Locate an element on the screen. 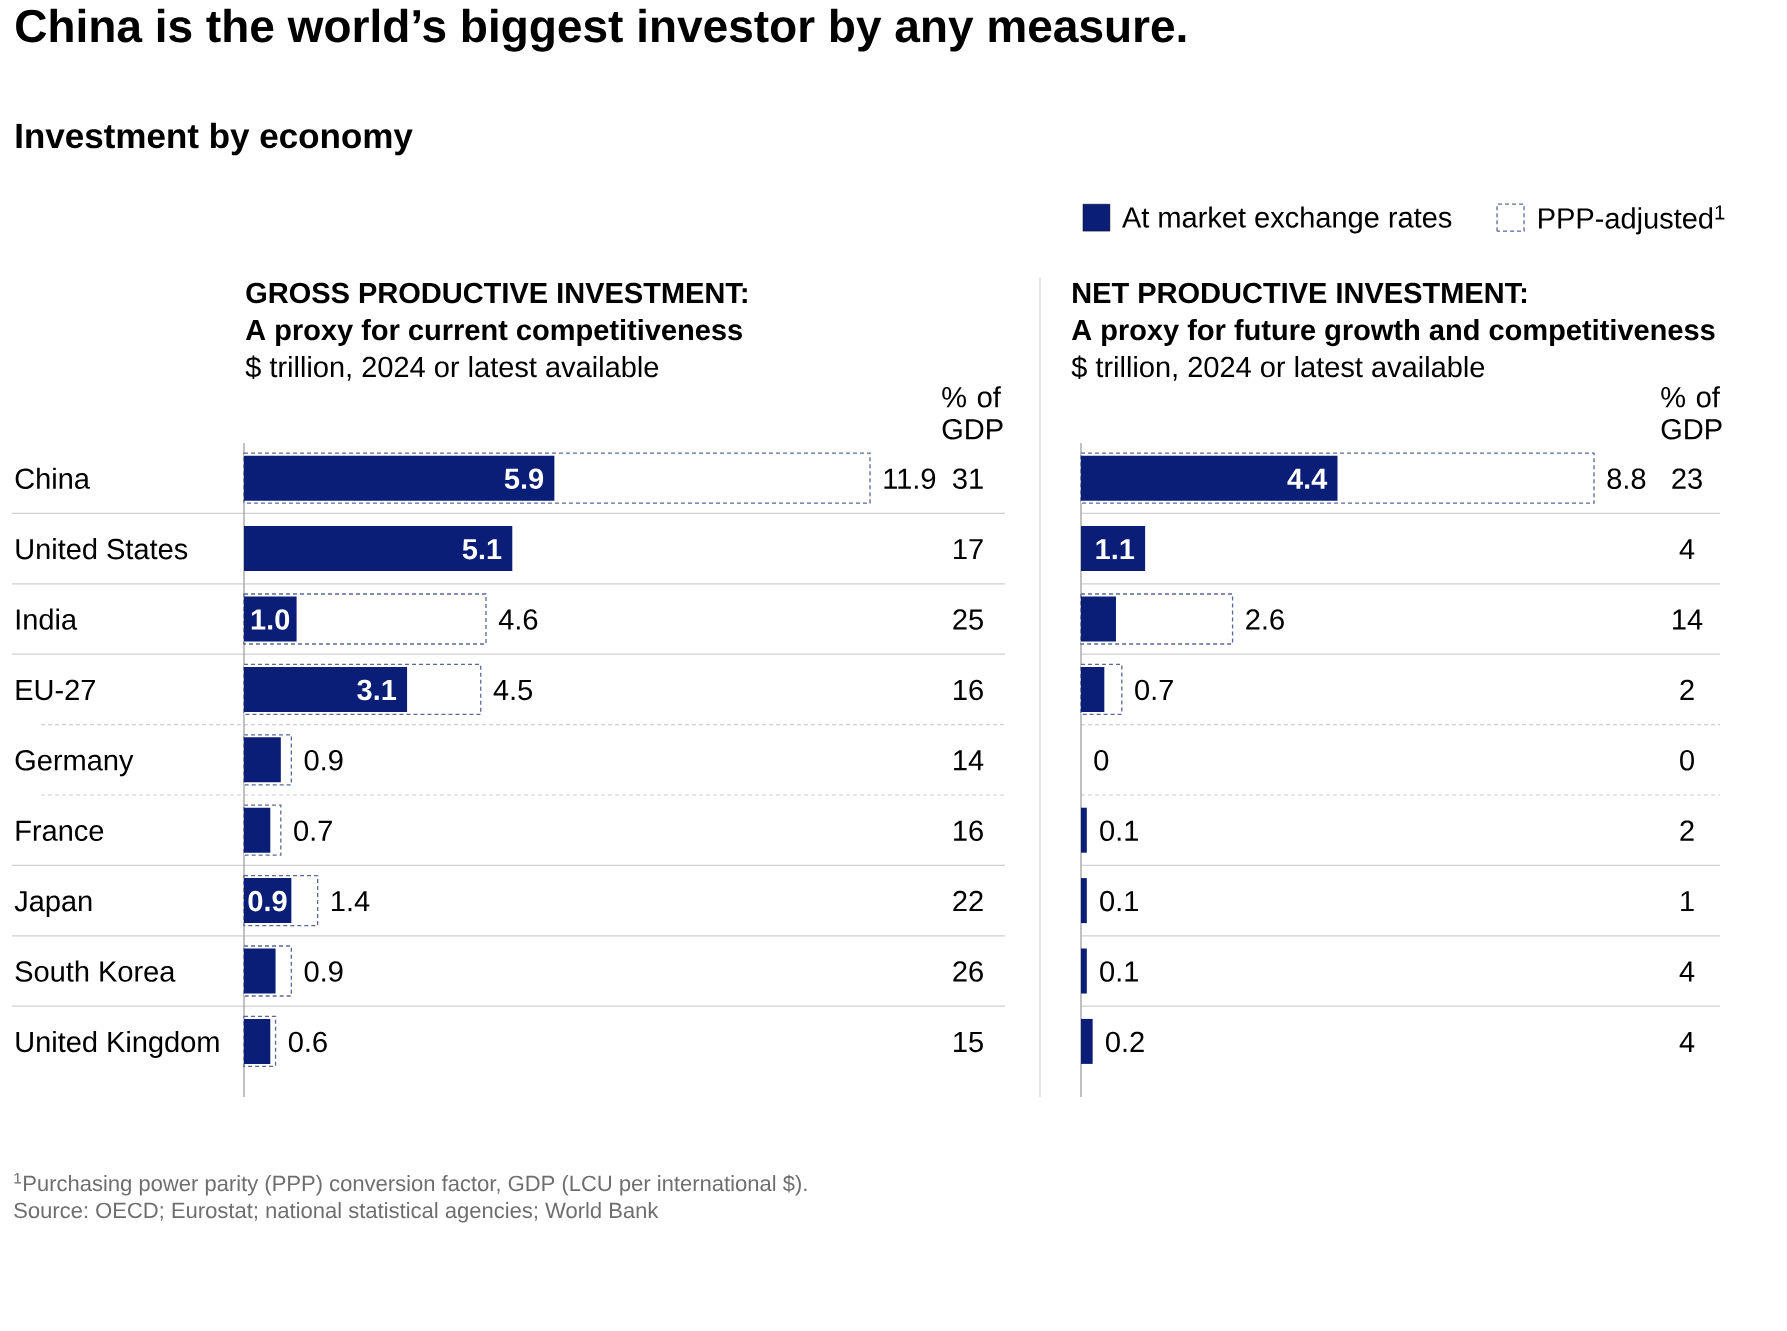 This screenshot has height=1331, width=1787. data-label: 5.1 is located at coordinates (482, 549).